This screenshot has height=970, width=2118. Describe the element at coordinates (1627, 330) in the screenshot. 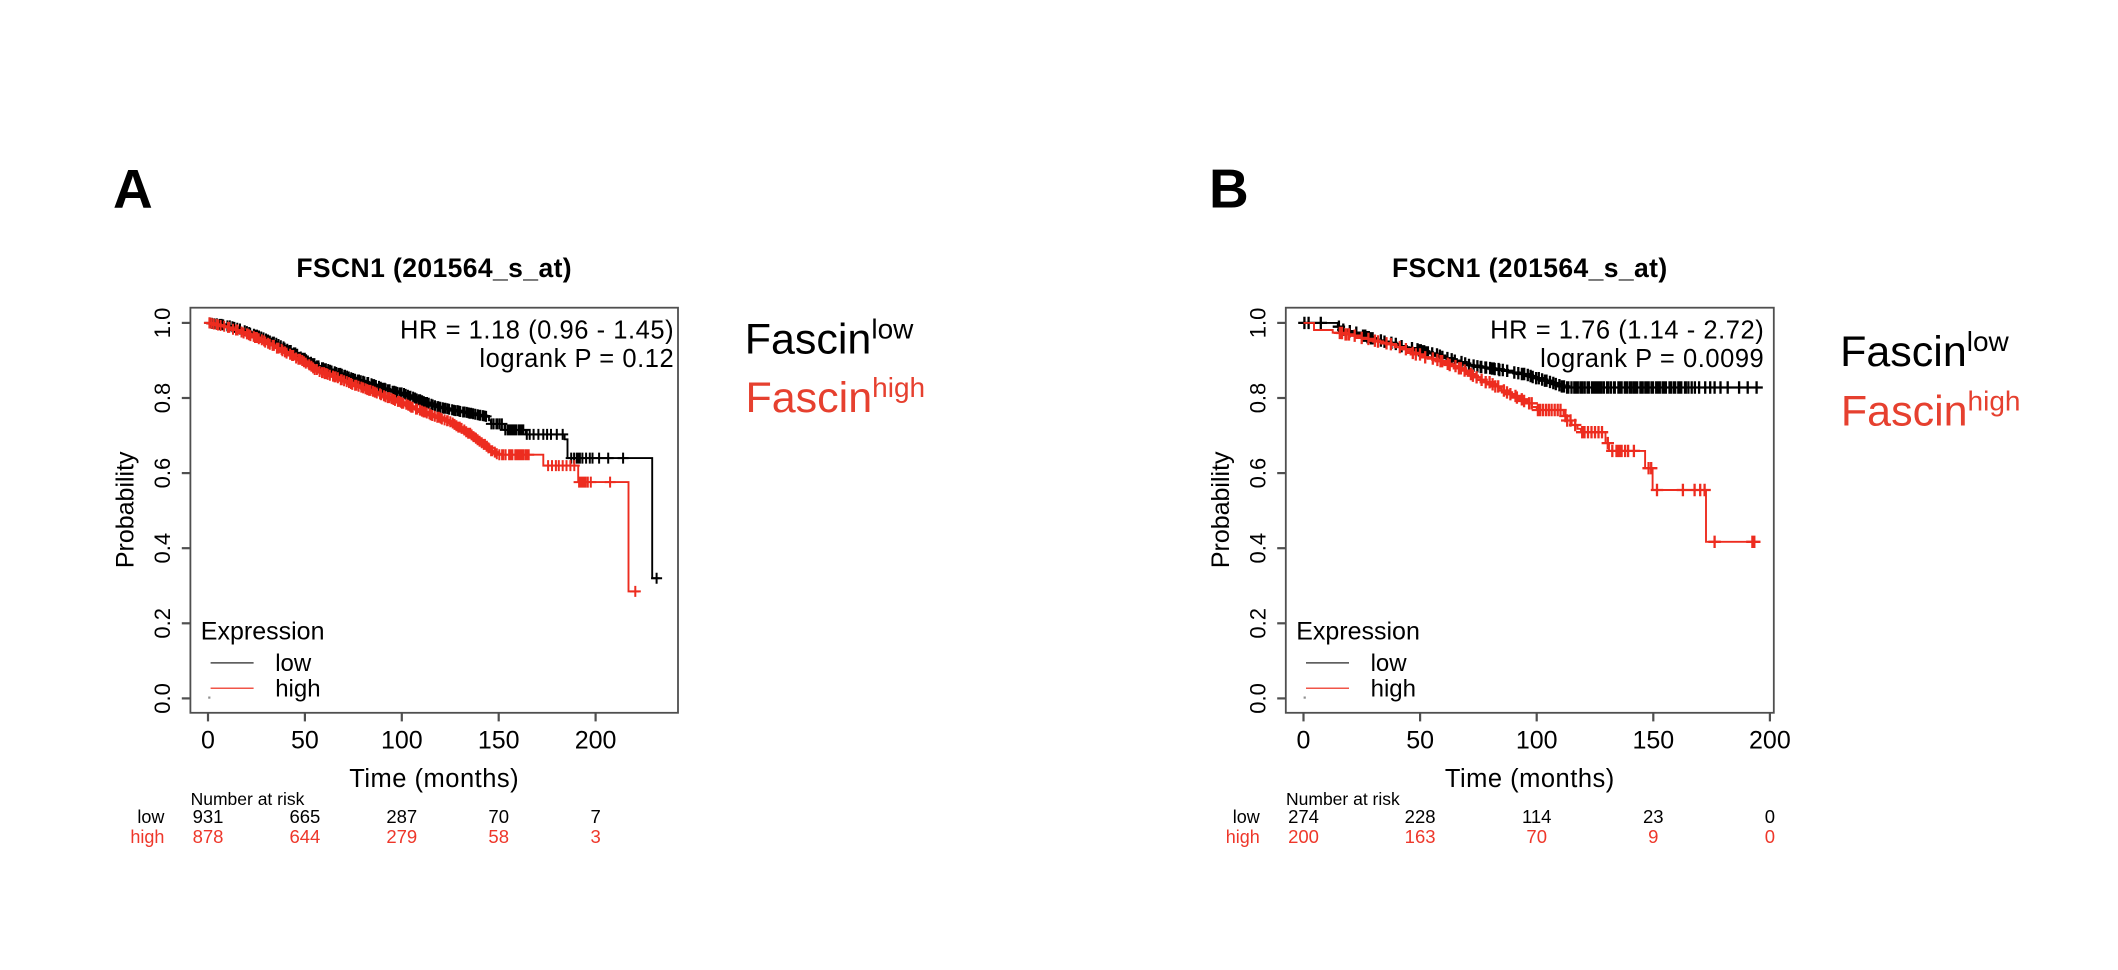

I see `svg-text: HR = 1.76 (1.14 - 2.72)` at that location.